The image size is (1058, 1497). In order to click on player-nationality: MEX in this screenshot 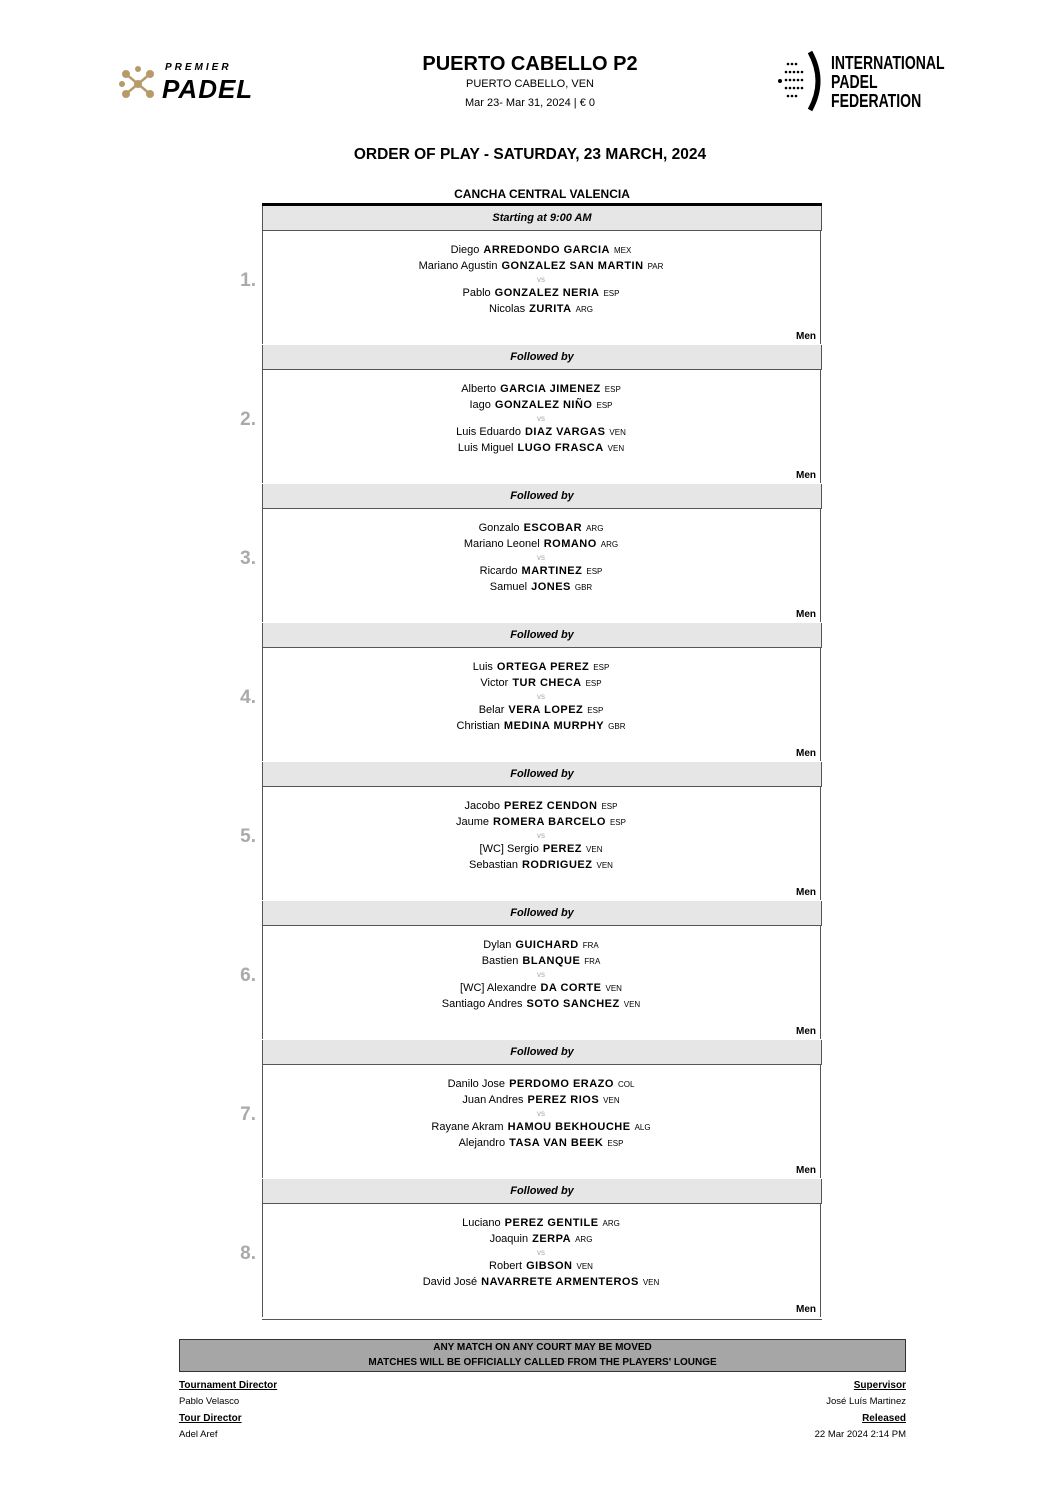, I will do `click(622, 250)`.